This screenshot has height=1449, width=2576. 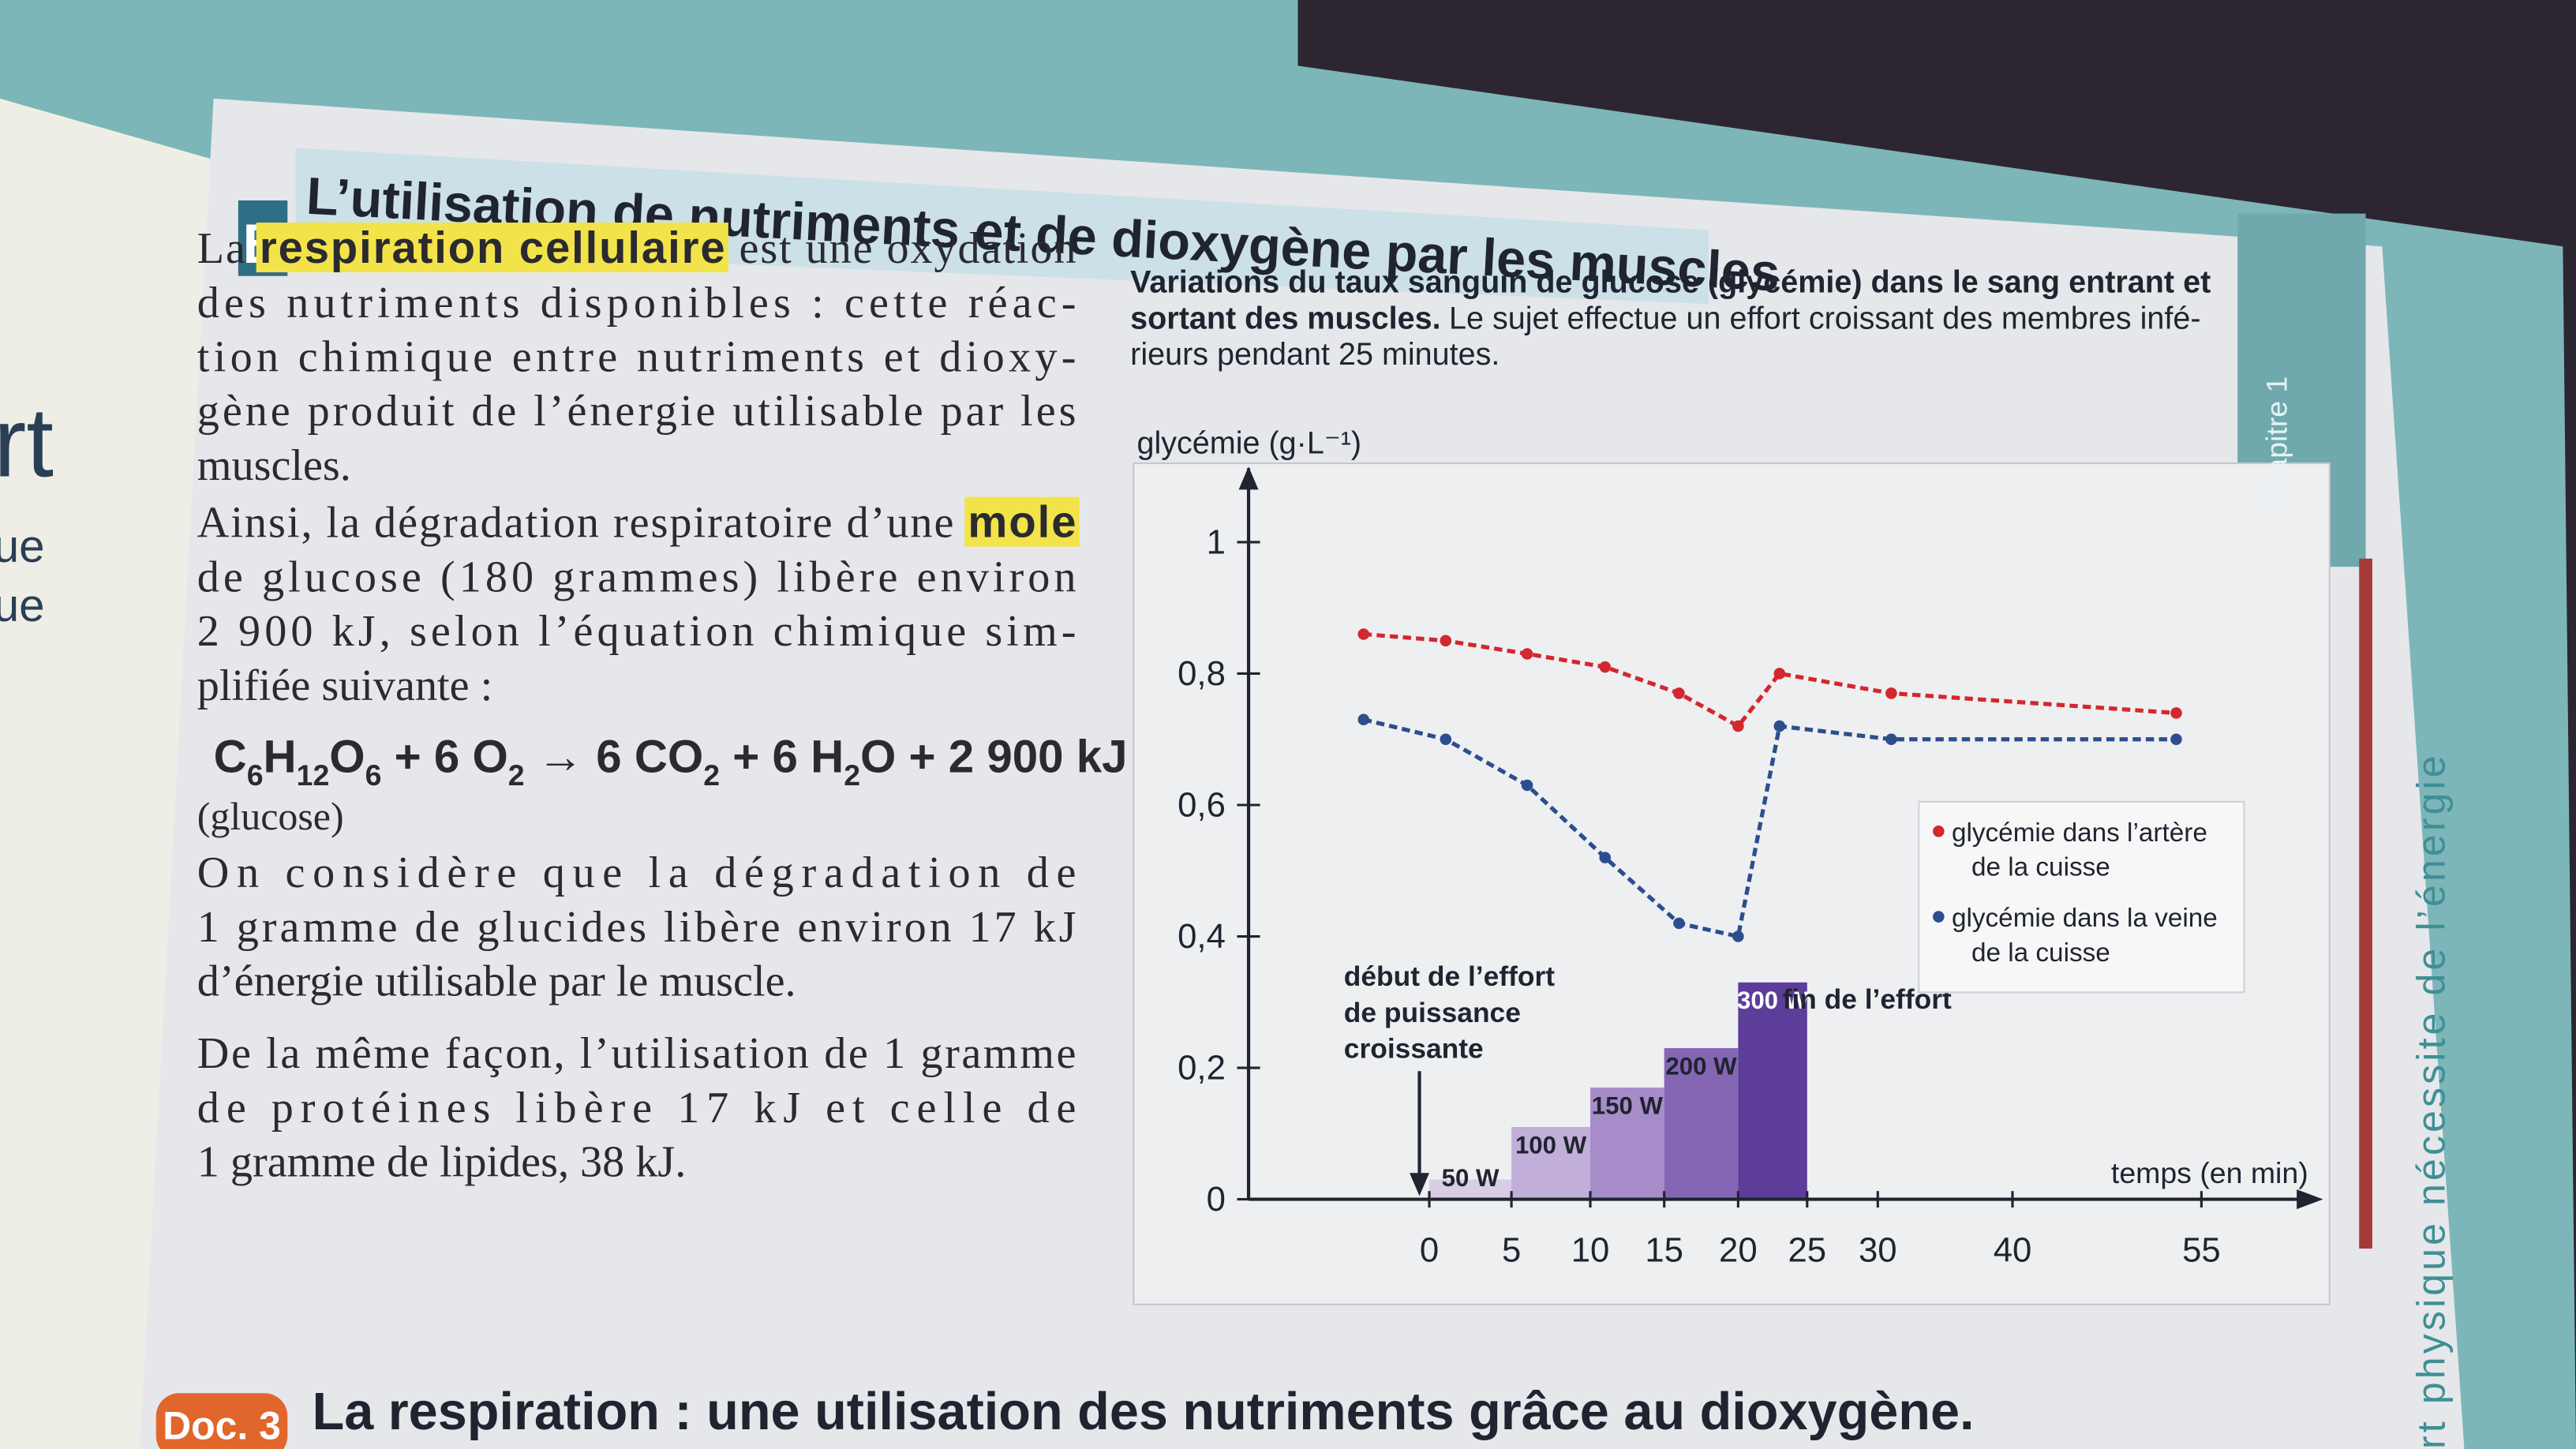 What do you see at coordinates (1022, 522) in the screenshot?
I see `highlighted-term: mole` at bounding box center [1022, 522].